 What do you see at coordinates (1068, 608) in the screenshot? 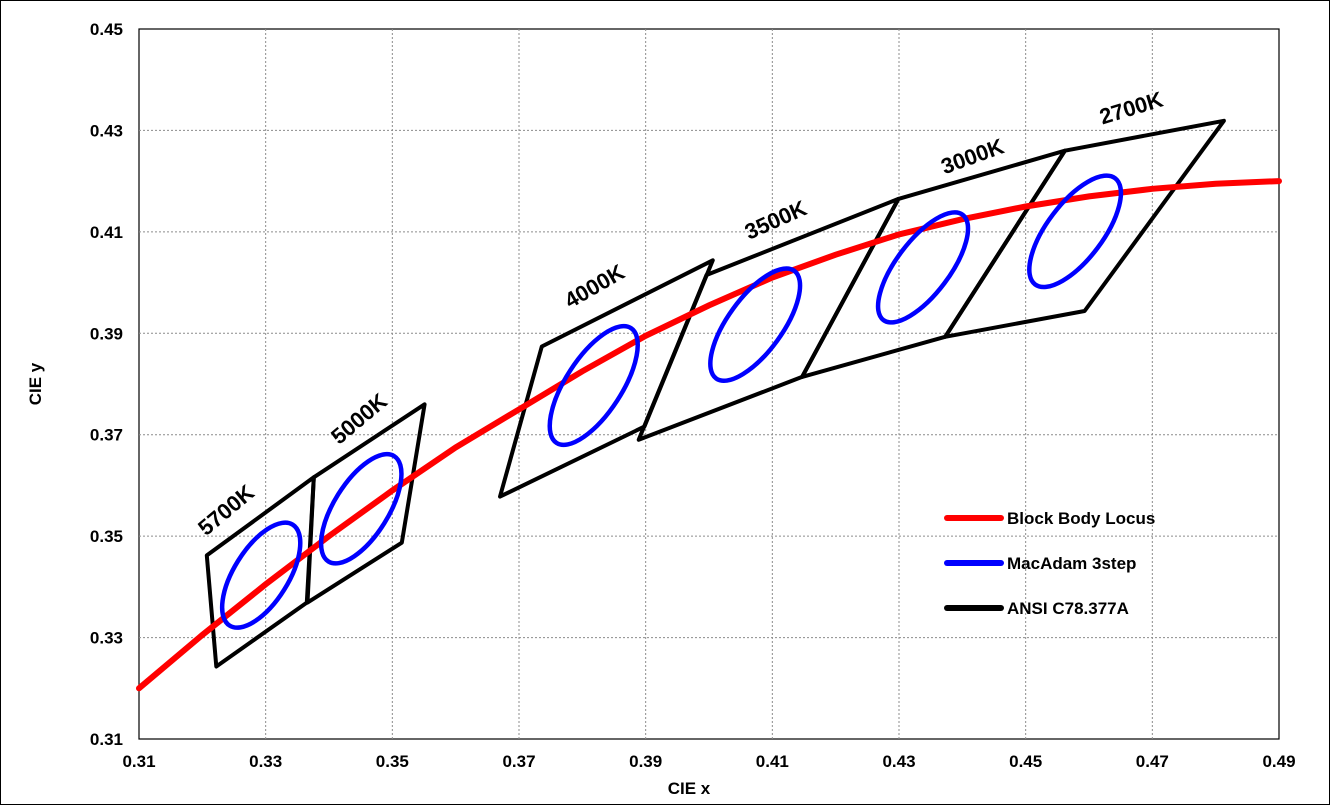
I see `legend-label: ANSI C78.377A` at bounding box center [1068, 608].